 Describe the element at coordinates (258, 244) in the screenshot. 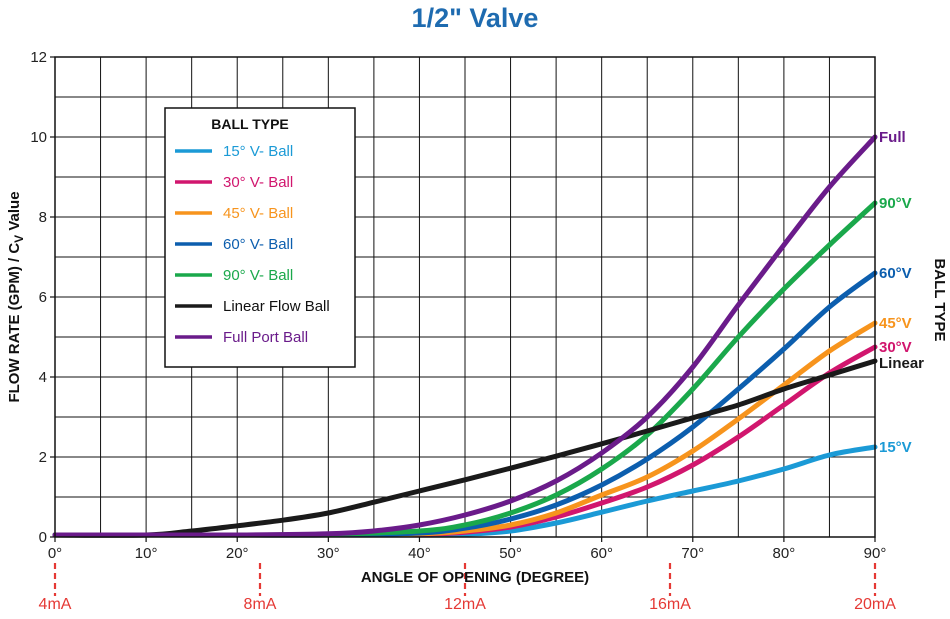

I see `legend-label: 60° V- Ball` at that location.